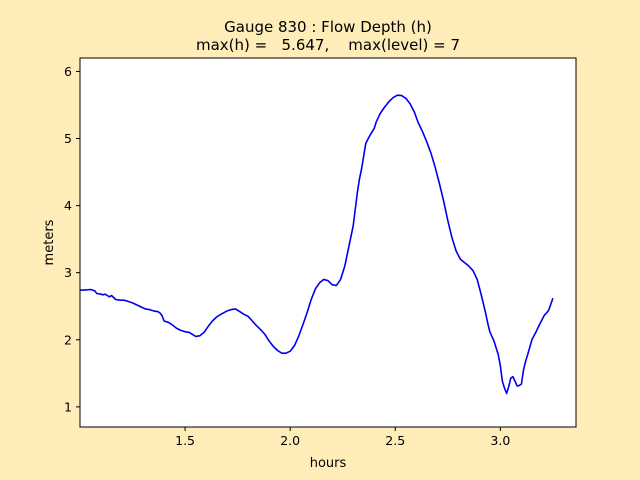 The image size is (640, 480). What do you see at coordinates (68, 406) in the screenshot?
I see `y-tick-label: 1` at bounding box center [68, 406].